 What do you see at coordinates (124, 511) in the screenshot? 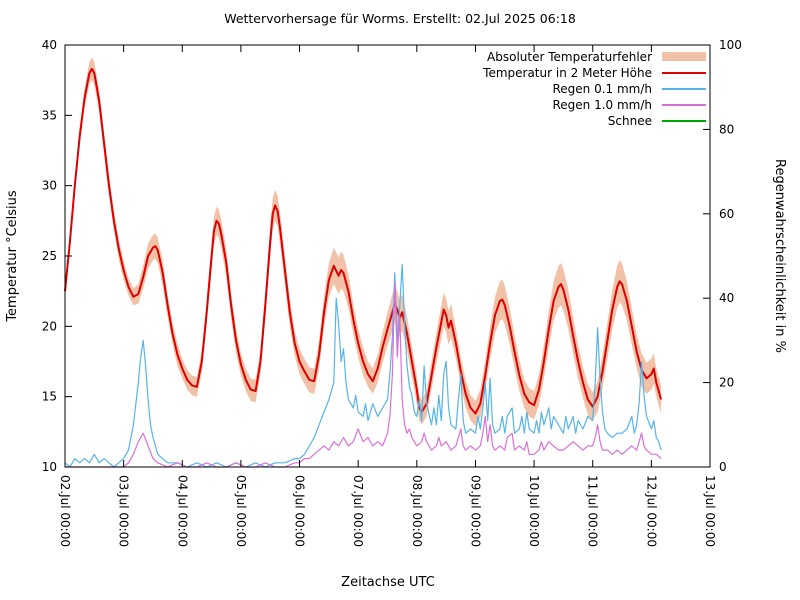
I see `x-tick-label: 03.Jul 00:00` at bounding box center [124, 511].